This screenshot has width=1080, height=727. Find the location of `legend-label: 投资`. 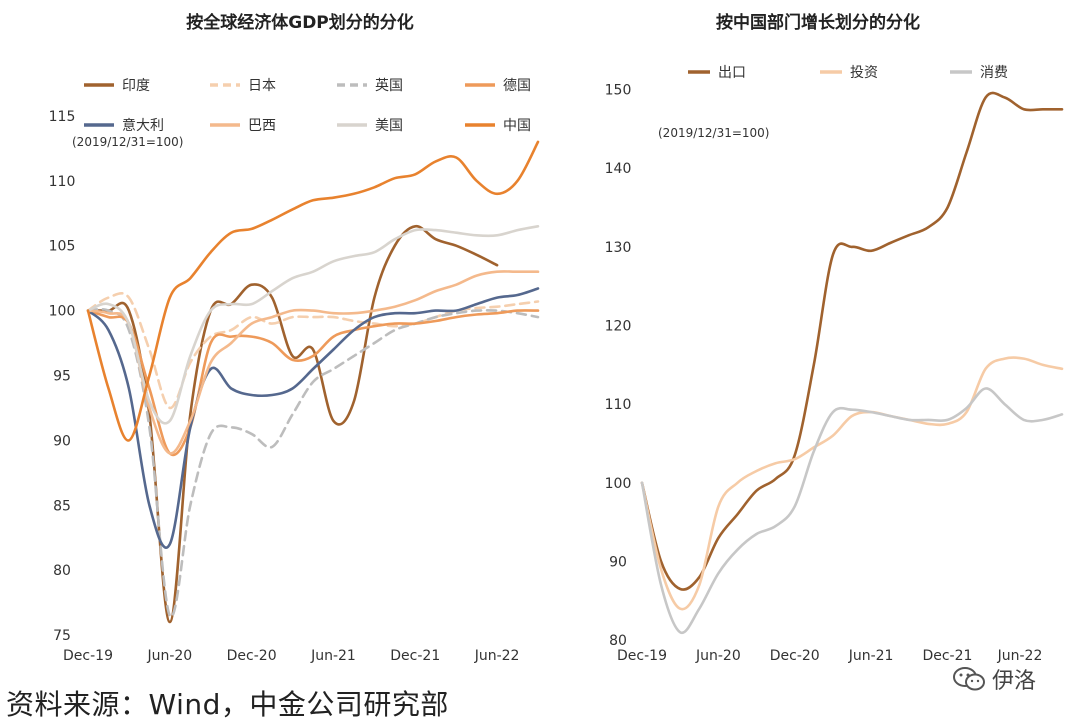

legend-label: 投资 is located at coordinates (864, 73).